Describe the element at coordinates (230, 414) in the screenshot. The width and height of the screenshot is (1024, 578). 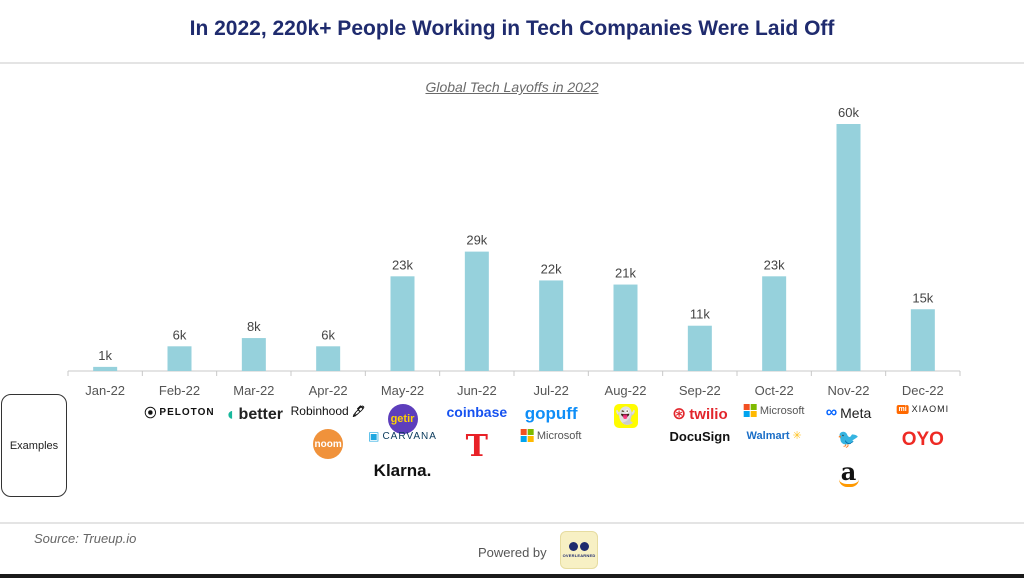
I see `logo-mark-icon: ◖` at that location.